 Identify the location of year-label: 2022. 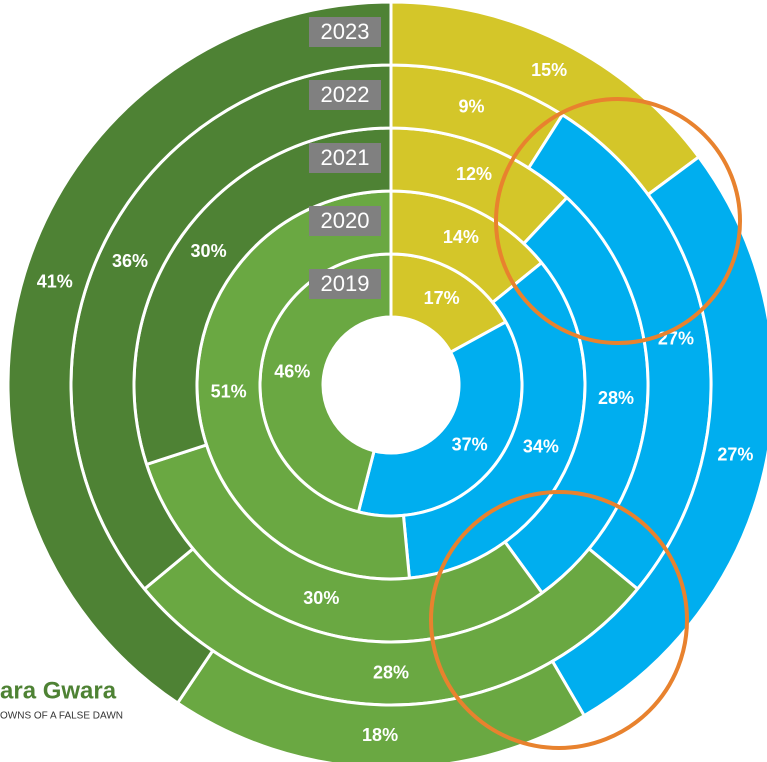
(345, 94).